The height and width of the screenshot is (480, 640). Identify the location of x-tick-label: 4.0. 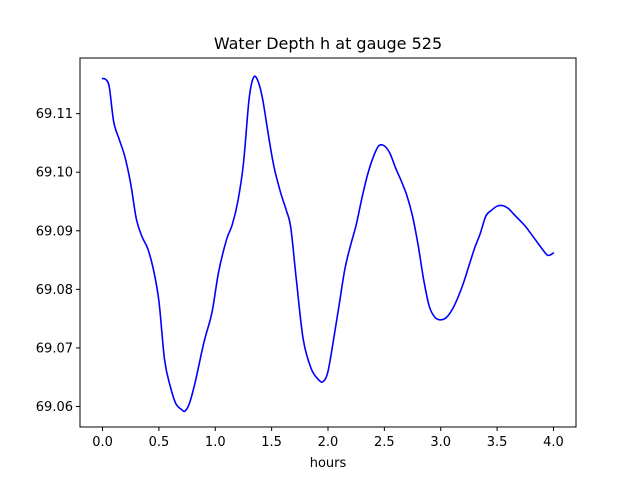
(553, 442).